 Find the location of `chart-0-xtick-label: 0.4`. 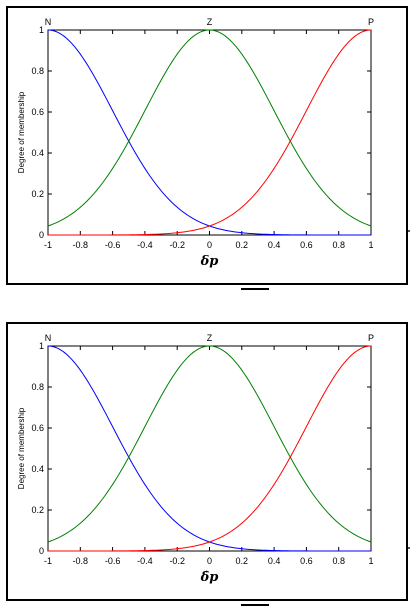

chart-0-xtick-label: 0.4 is located at coordinates (274, 245).